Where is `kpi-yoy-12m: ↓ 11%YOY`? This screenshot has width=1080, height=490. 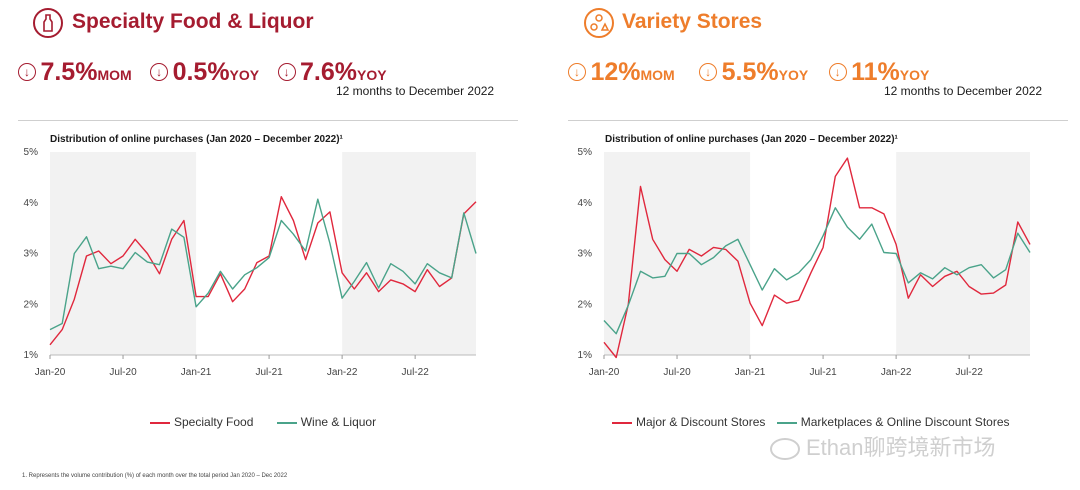 kpi-yoy-12m: ↓ 11%YOY is located at coordinates (879, 72).